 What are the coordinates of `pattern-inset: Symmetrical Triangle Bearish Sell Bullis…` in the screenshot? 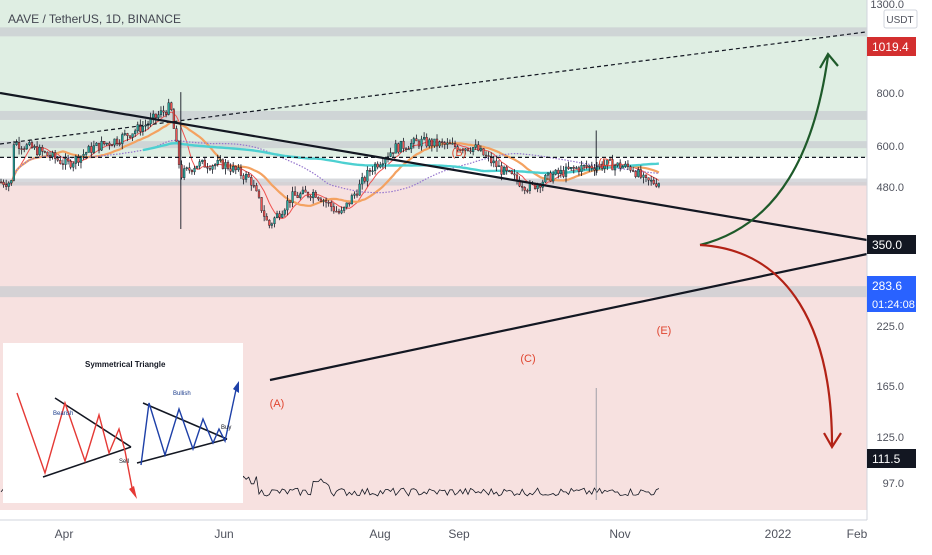 It's located at (123, 423).